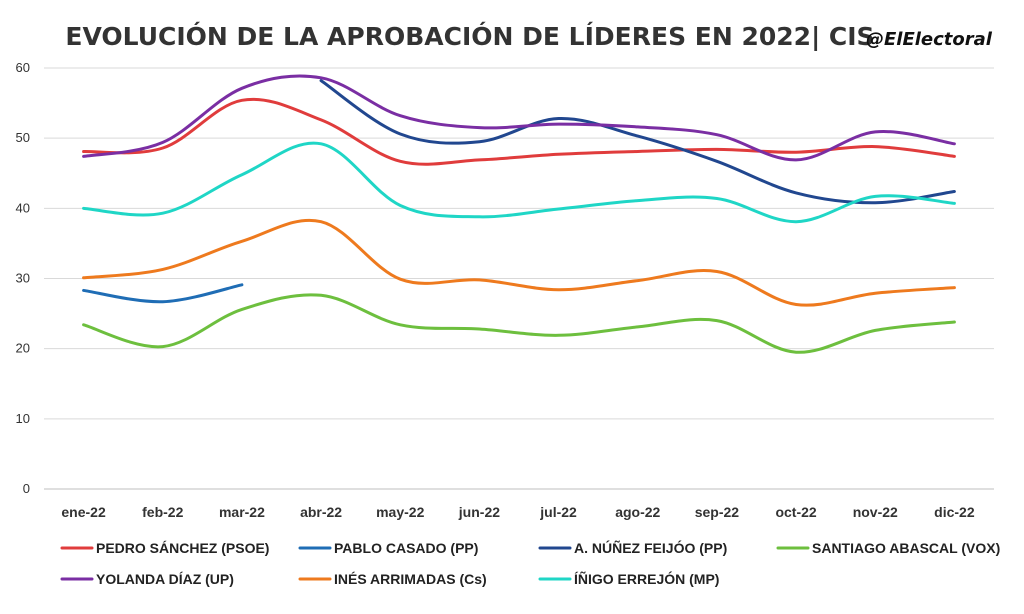 This screenshot has width=1024, height=614. I want to click on y-tick-label: 40, so click(23, 207).